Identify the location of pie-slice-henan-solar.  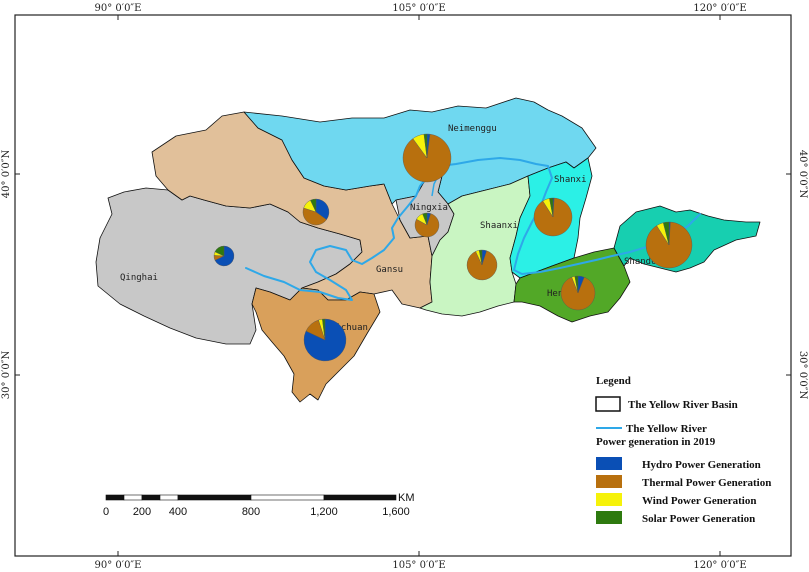
(576, 284).